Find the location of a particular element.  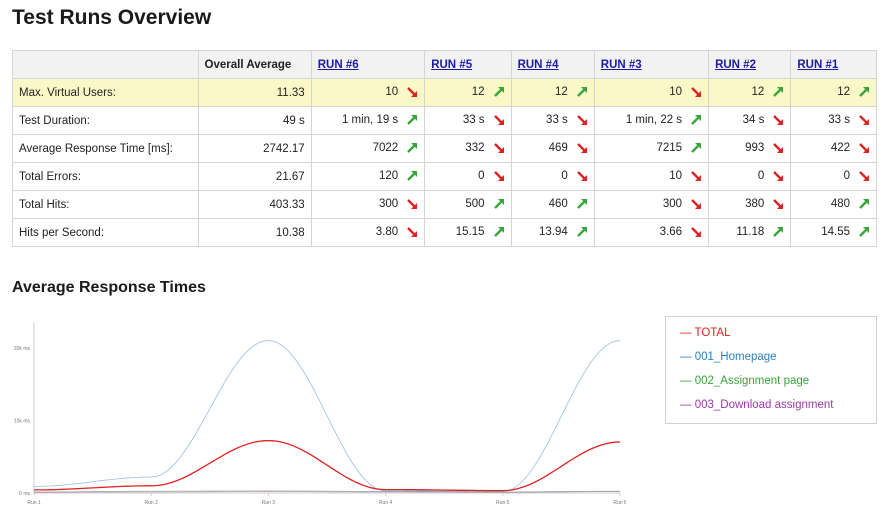

run-value-cell: 469 is located at coordinates (552, 148).